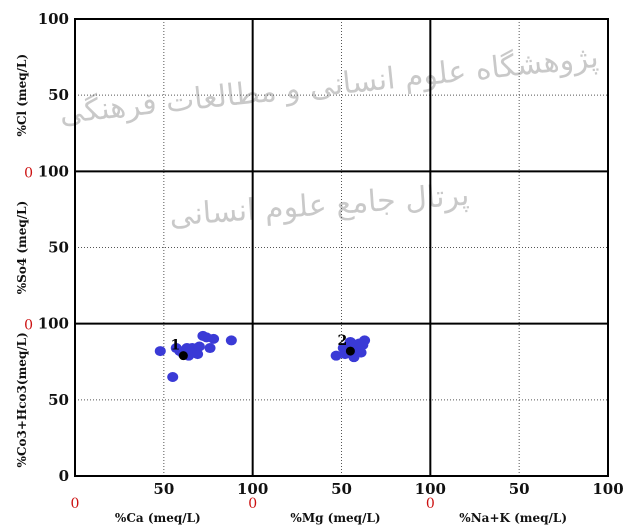 Image resolution: width=626 pixels, height=528 pixels. Describe the element at coordinates (22, 399) in the screenshot. I see `y-axis-label: %Co3+Hco3(meq/L)` at that location.